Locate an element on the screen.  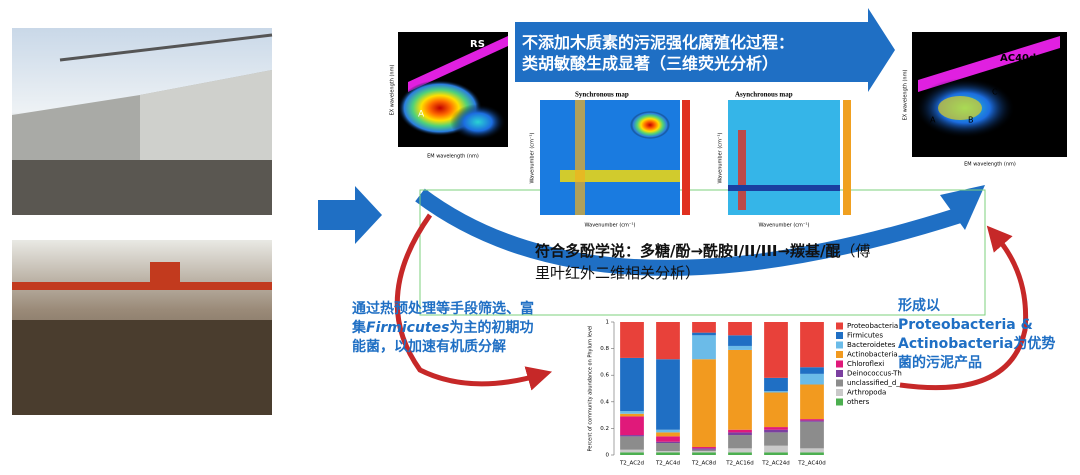
note-text: 通过热预处理等手段筛选、富集 is located at coordinates (443, 318).